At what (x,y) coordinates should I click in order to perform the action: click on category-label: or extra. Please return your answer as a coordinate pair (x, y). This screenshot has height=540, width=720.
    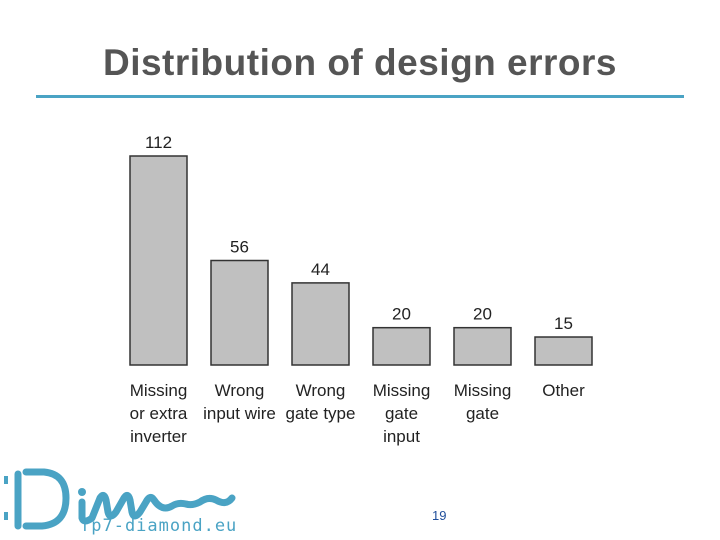
    Looking at the image, I should click on (159, 413).